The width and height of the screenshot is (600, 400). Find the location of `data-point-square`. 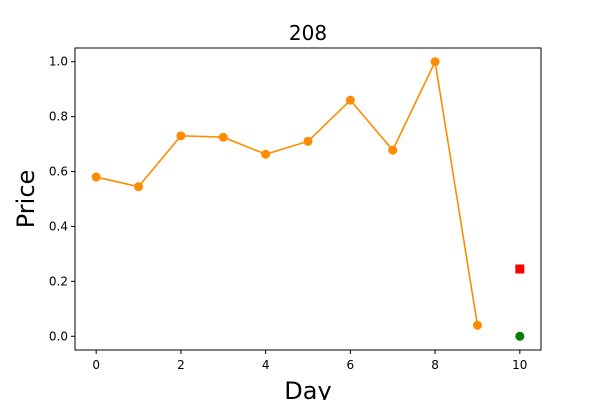

data-point-square is located at coordinates (520, 269).